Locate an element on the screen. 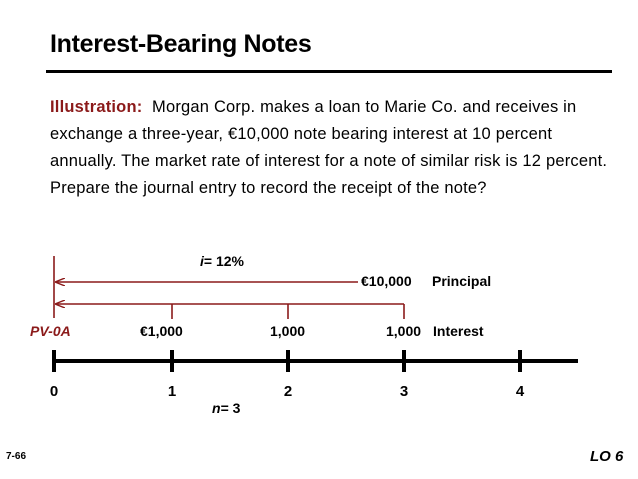 This screenshot has width=638, height=479. title-divider is located at coordinates (329, 71).